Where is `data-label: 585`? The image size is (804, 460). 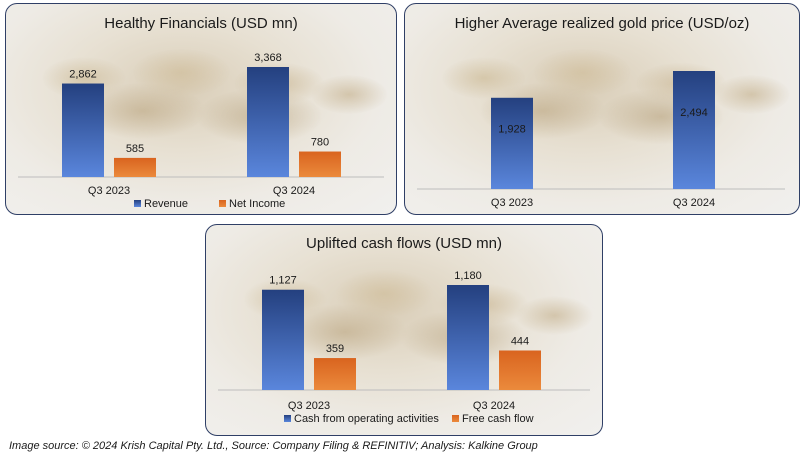 data-label: 585 is located at coordinates (135, 149).